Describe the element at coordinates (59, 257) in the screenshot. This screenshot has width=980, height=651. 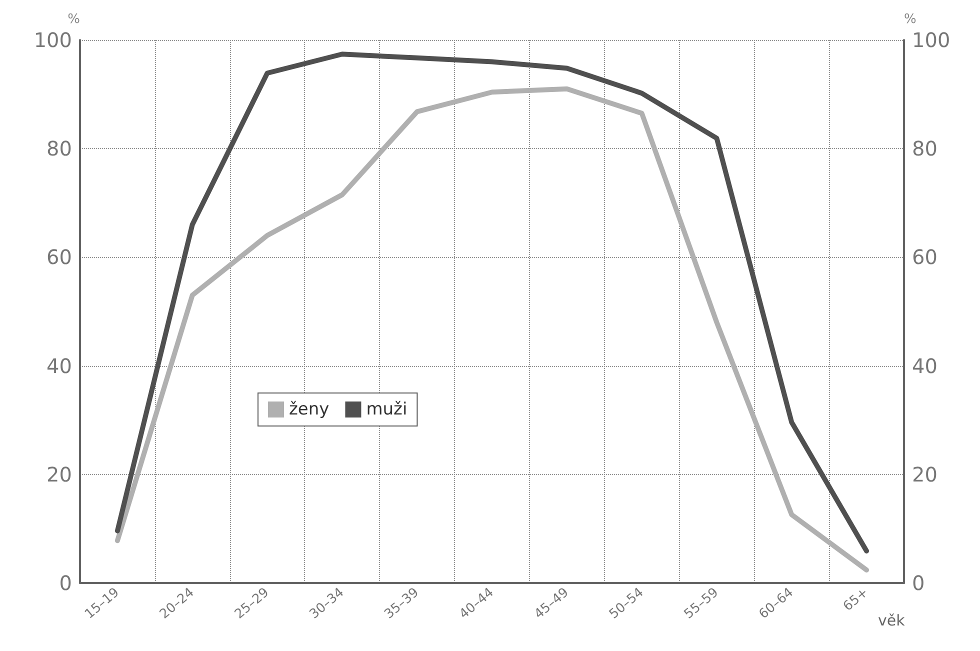
I see `y-tick-label: 60` at that location.